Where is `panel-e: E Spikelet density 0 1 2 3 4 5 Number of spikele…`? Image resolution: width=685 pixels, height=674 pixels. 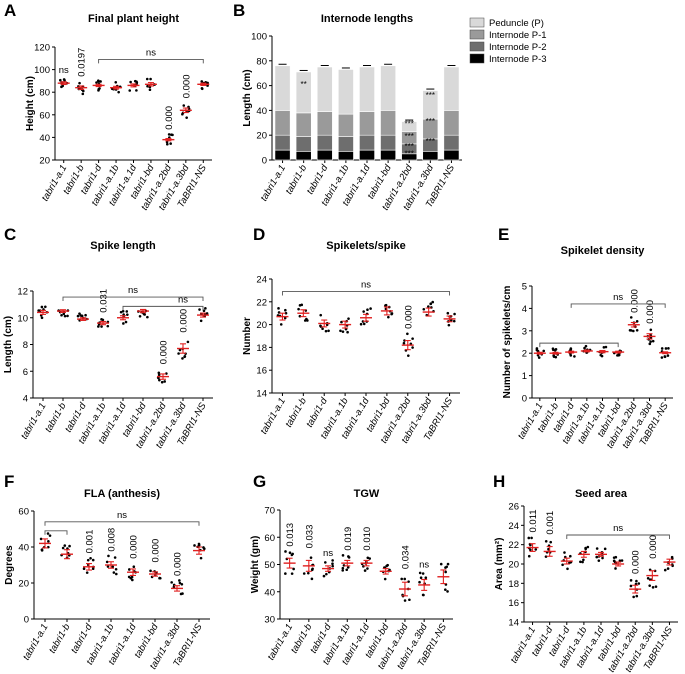
panel-e: E Spikelet density 0 1 2 3 4 5 Number of spikele… is located at coordinates (585, 337).